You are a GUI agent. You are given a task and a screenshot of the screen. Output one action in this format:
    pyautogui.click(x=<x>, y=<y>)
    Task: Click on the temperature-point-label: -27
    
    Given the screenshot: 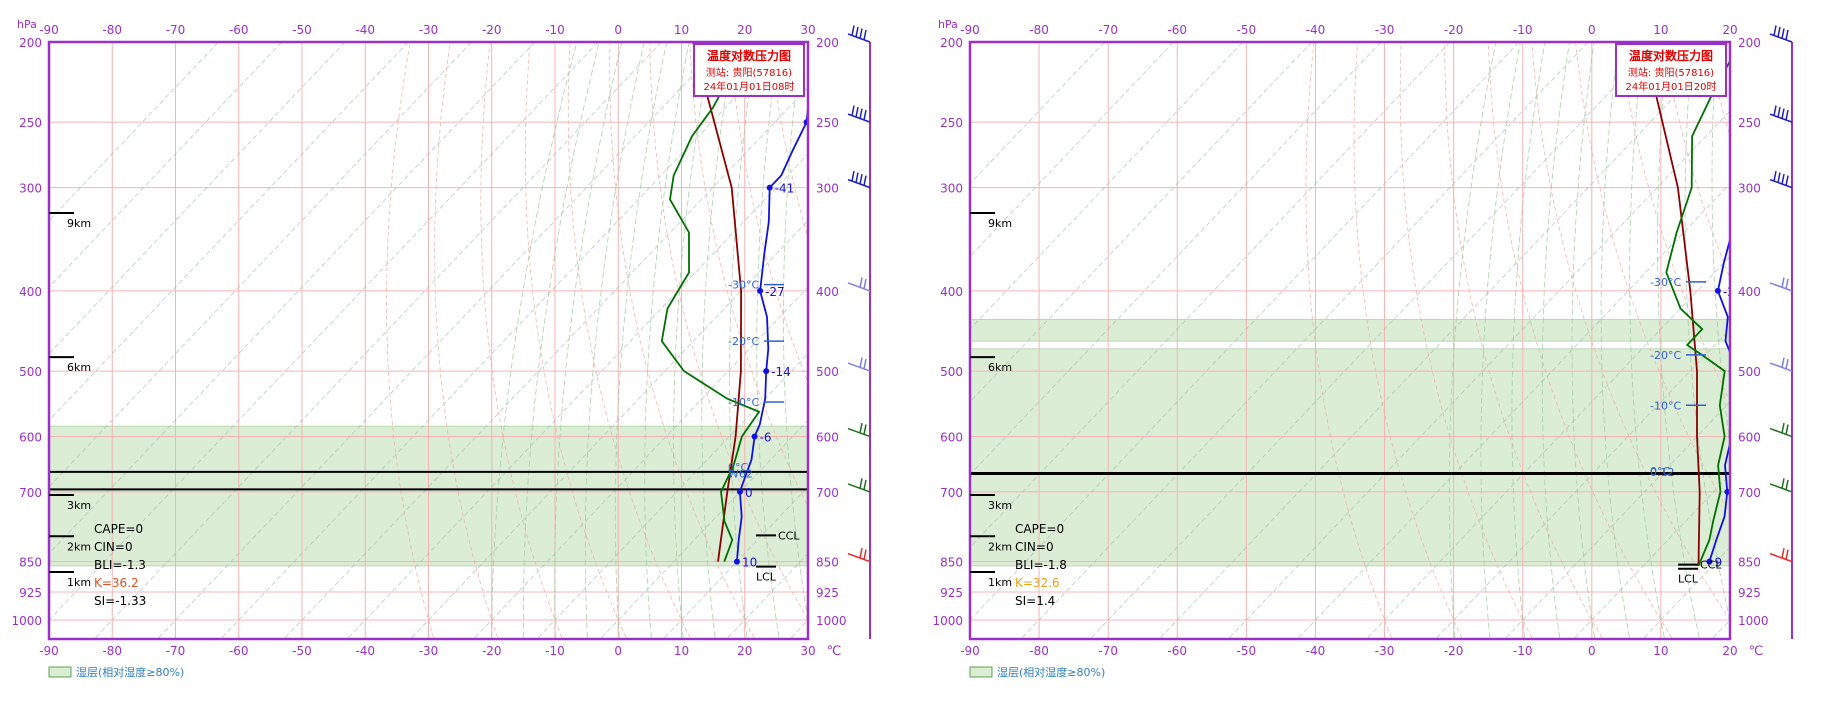 What is the action you would take?
    pyautogui.click(x=775, y=292)
    